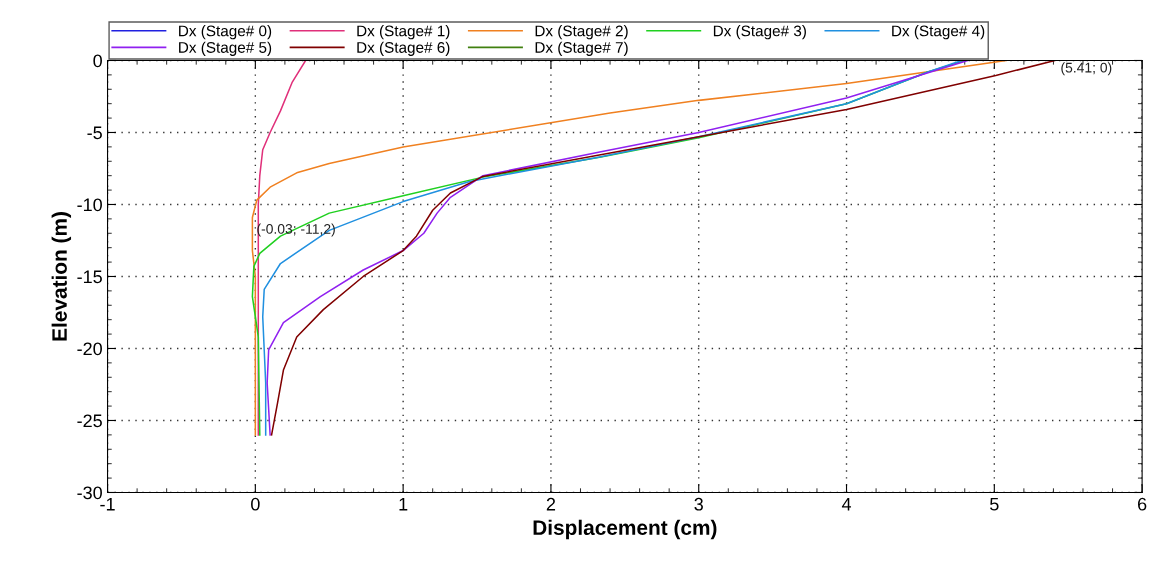 This screenshot has width=1169, height=576. I want to click on x-tick-label: -1, so click(107, 504).